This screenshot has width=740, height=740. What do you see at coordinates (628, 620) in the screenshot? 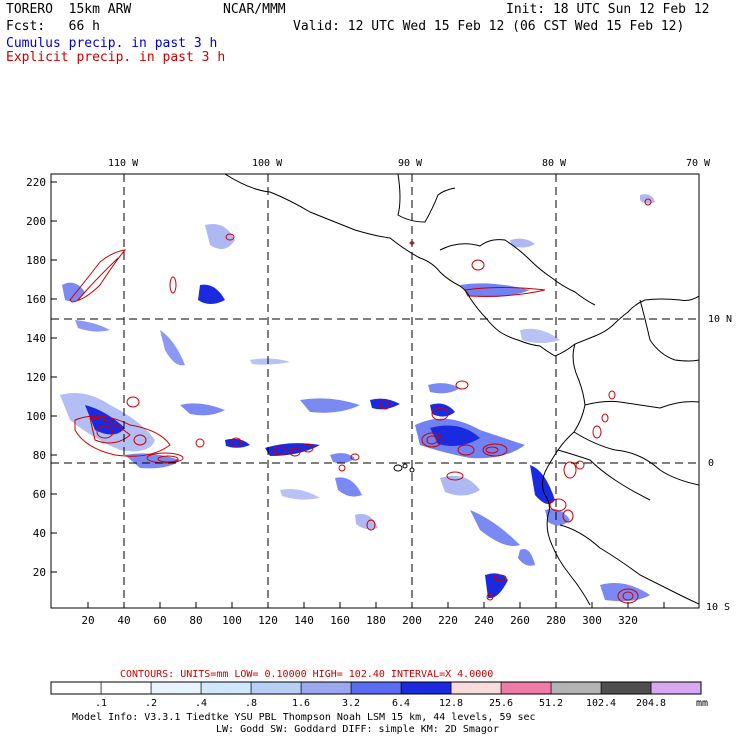
I see `x-tick: 320` at bounding box center [628, 620].